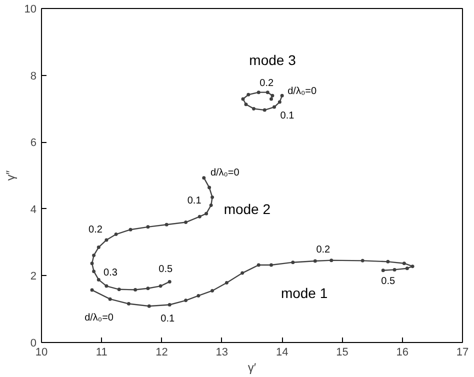 The image size is (474, 377). What do you see at coordinates (462, 352) in the screenshot?
I see `x-tick-label: 17` at bounding box center [462, 352].